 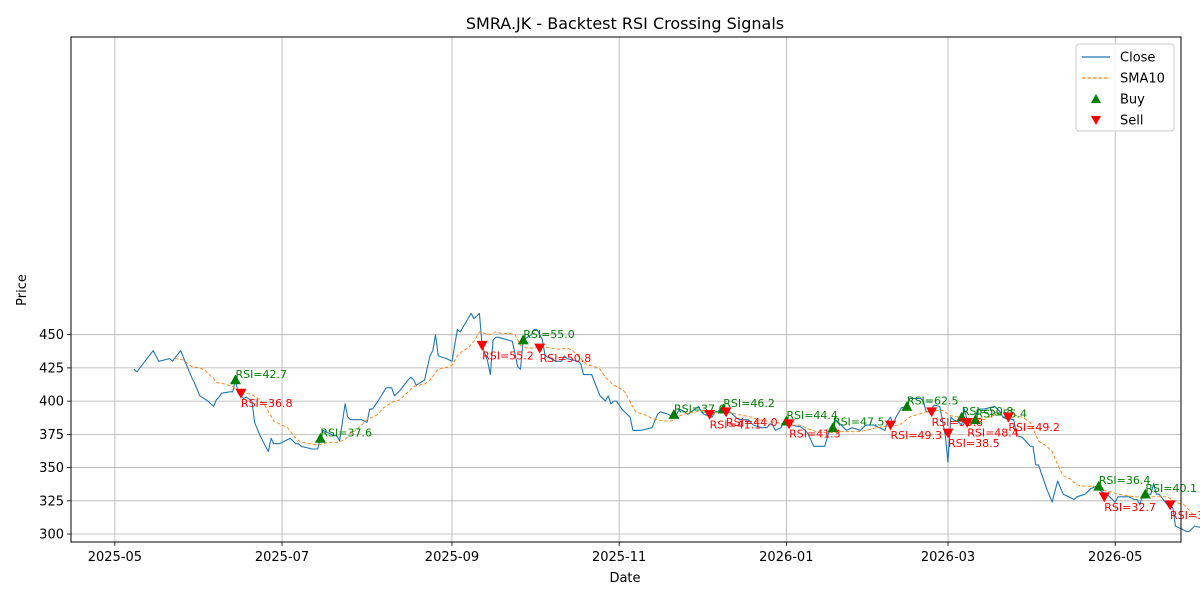 What do you see at coordinates (619, 557) in the screenshot?
I see `x-tick-label: 2025-11` at bounding box center [619, 557].